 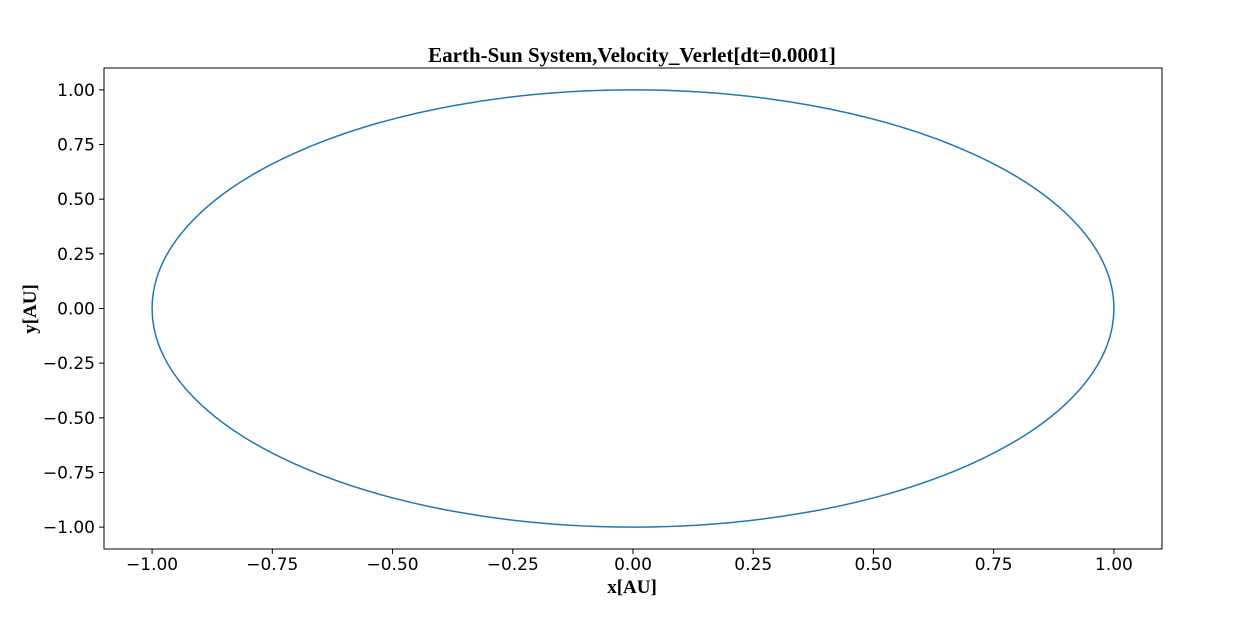 What do you see at coordinates (633, 565) in the screenshot?
I see `x-tick-label: 0.00` at bounding box center [633, 565].